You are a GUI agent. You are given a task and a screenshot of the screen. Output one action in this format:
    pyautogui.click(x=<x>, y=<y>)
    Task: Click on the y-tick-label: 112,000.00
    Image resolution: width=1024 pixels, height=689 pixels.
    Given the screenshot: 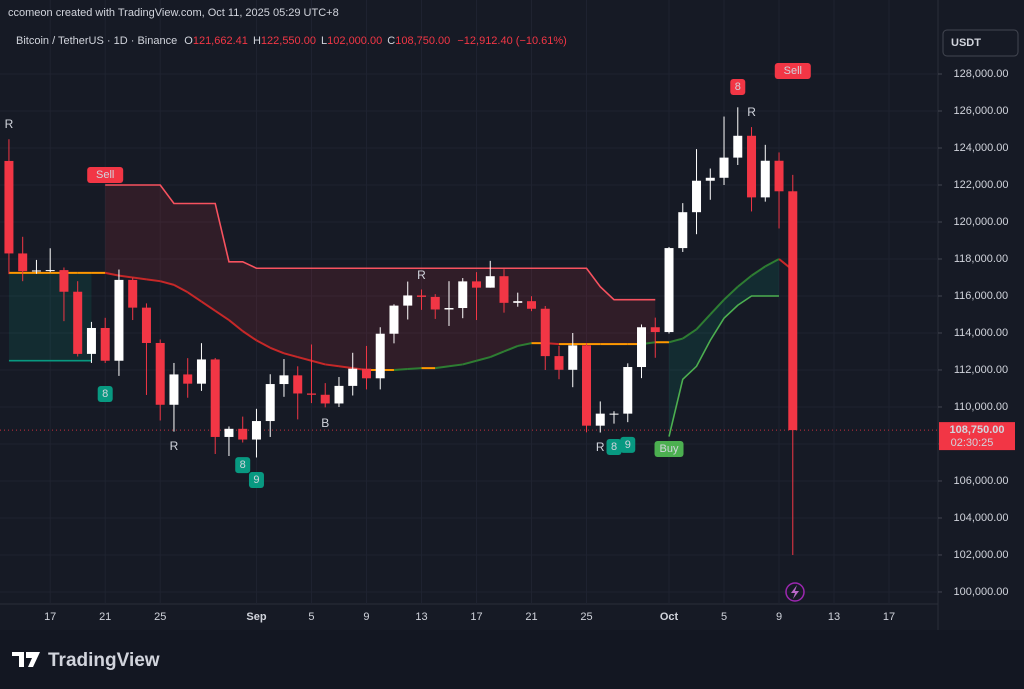 What is the action you would take?
    pyautogui.click(x=981, y=370)
    